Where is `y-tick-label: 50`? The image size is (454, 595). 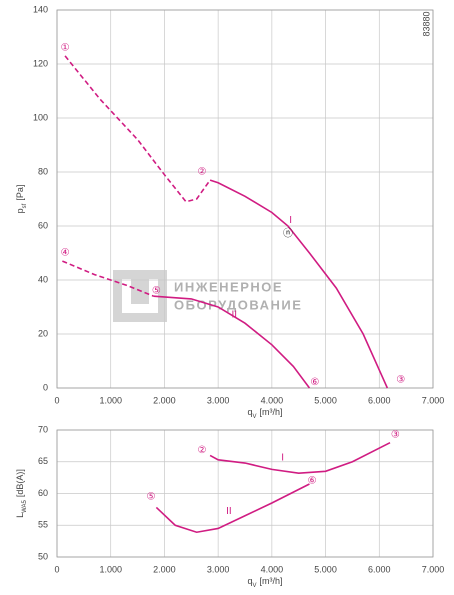 y-tick-label: 50 is located at coordinates (43, 556).